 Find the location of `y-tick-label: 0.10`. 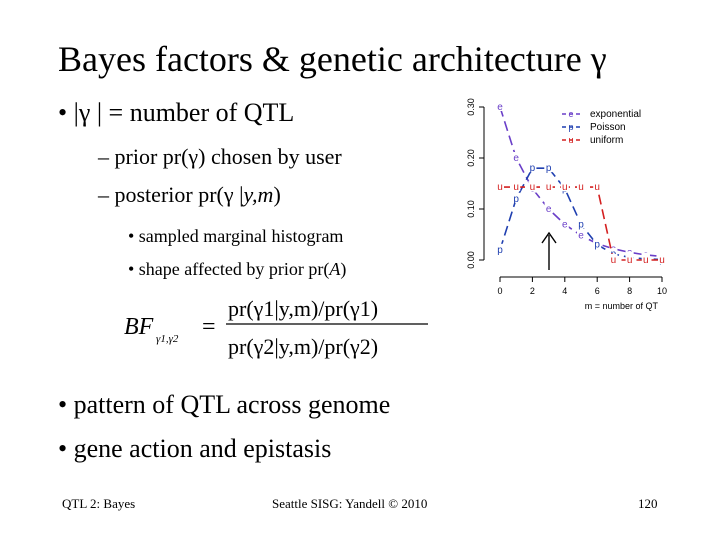

y-tick-label: 0.10 is located at coordinates (471, 209).